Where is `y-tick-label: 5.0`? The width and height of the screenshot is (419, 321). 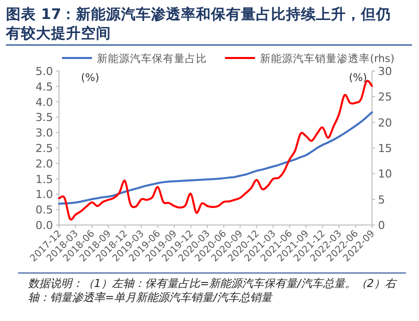 y-tick-label: 5.0 is located at coordinates (44, 71).